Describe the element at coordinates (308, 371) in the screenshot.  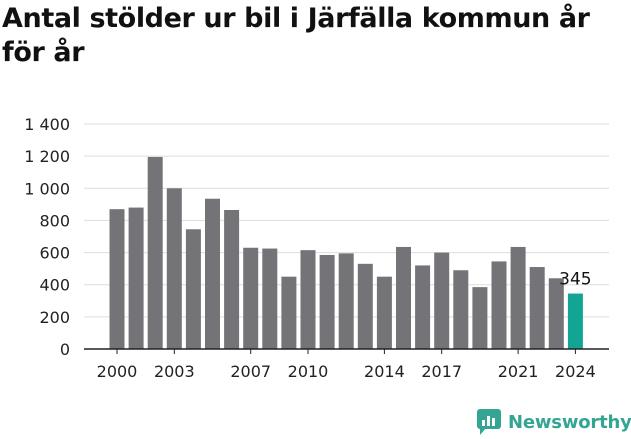
I see `x-tick-label: 2010` at that location.